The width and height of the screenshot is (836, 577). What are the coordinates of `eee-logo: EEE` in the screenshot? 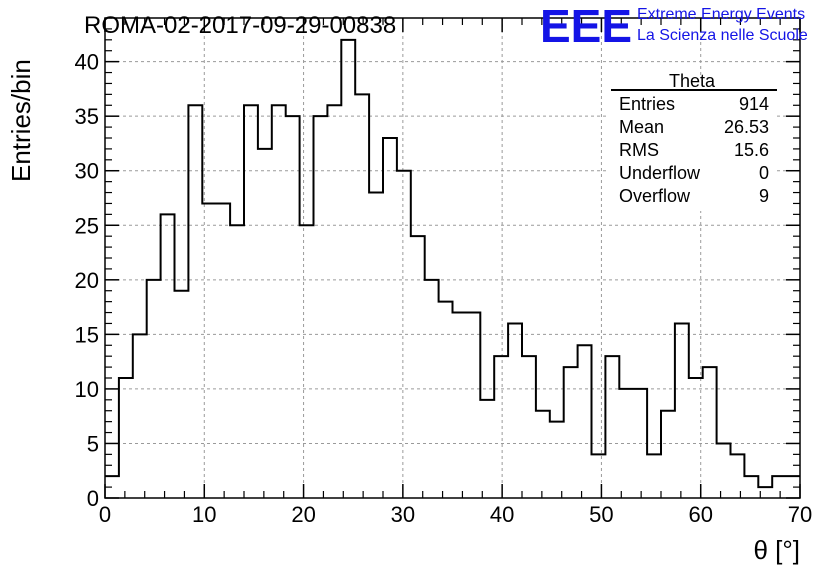 It's located at (586, 26).